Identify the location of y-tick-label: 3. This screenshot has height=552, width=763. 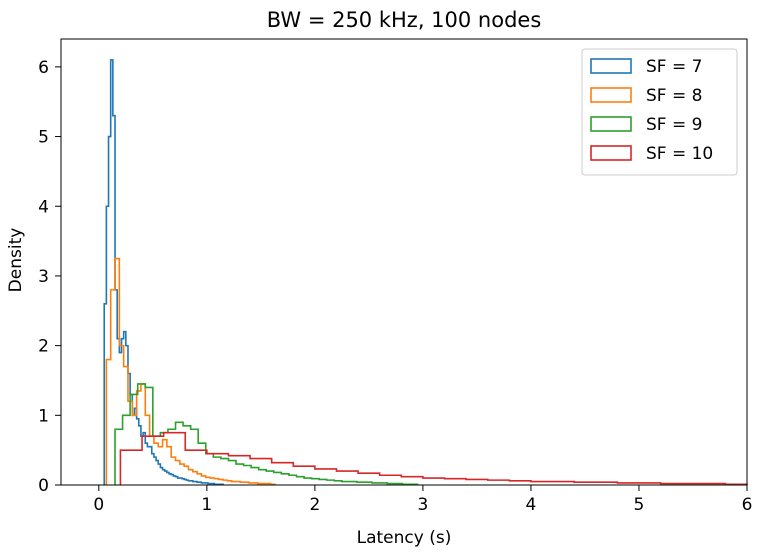
(43, 277).